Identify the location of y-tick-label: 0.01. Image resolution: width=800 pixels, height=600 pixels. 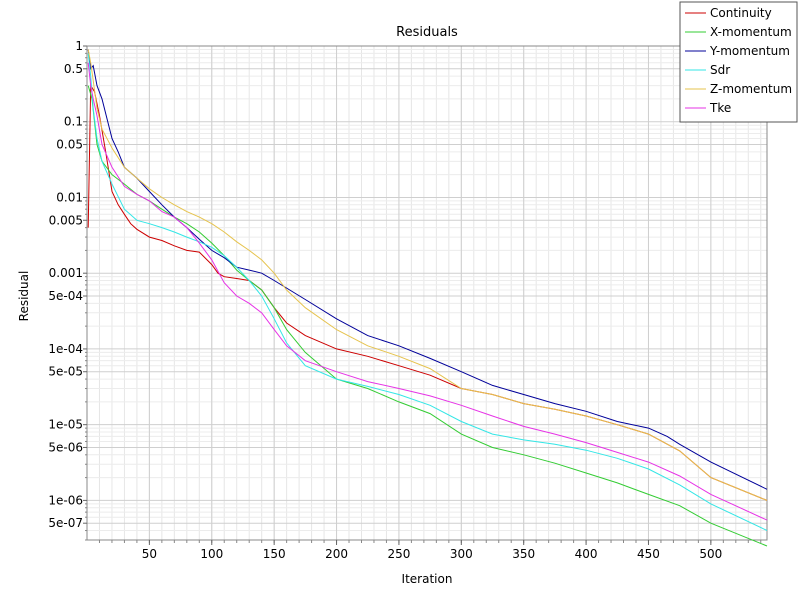
(69, 197).